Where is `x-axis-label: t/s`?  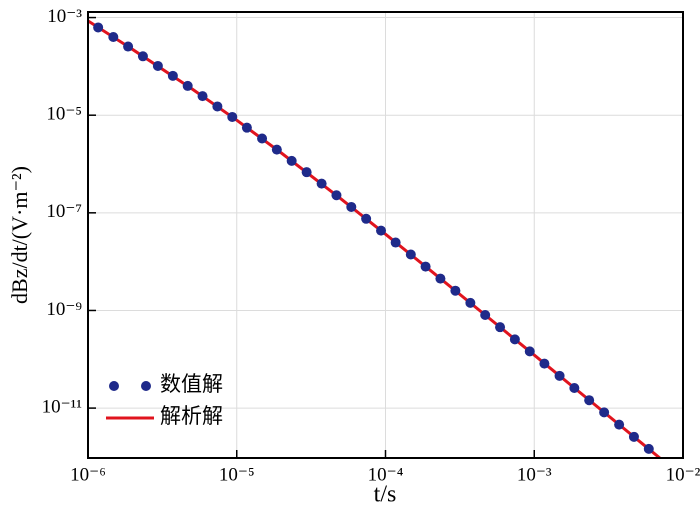 x-axis-label: t/s is located at coordinates (385, 495).